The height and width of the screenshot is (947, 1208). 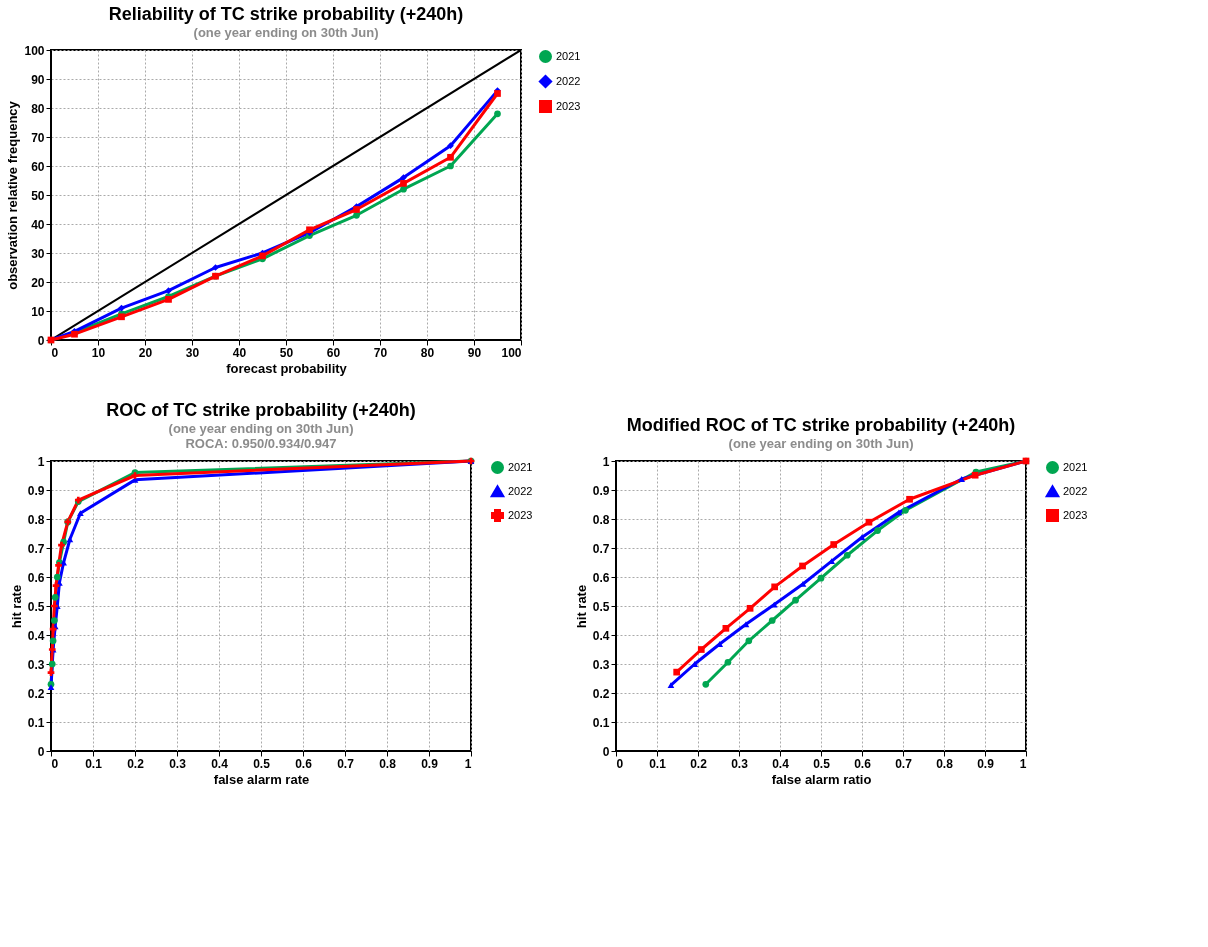 What do you see at coordinates (261, 443) in the screenshot?
I see `text: ROCA: 0.950/0.934/0.947` at bounding box center [261, 443].